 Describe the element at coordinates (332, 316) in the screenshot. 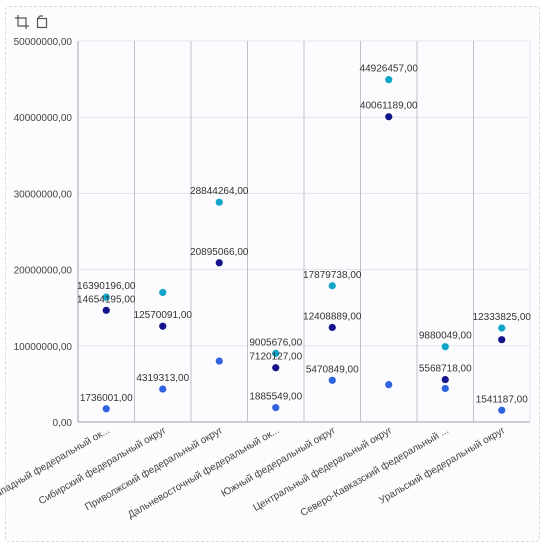

I see `data-label: 12408889,00` at that location.